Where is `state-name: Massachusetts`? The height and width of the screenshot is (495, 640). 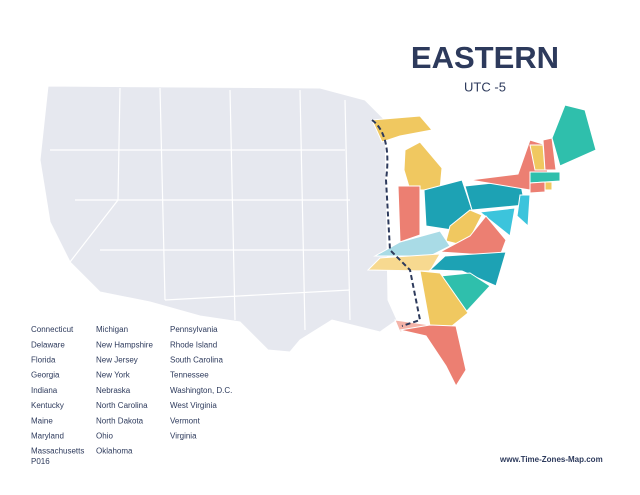 state-name: Massachusetts is located at coordinates (57, 451).